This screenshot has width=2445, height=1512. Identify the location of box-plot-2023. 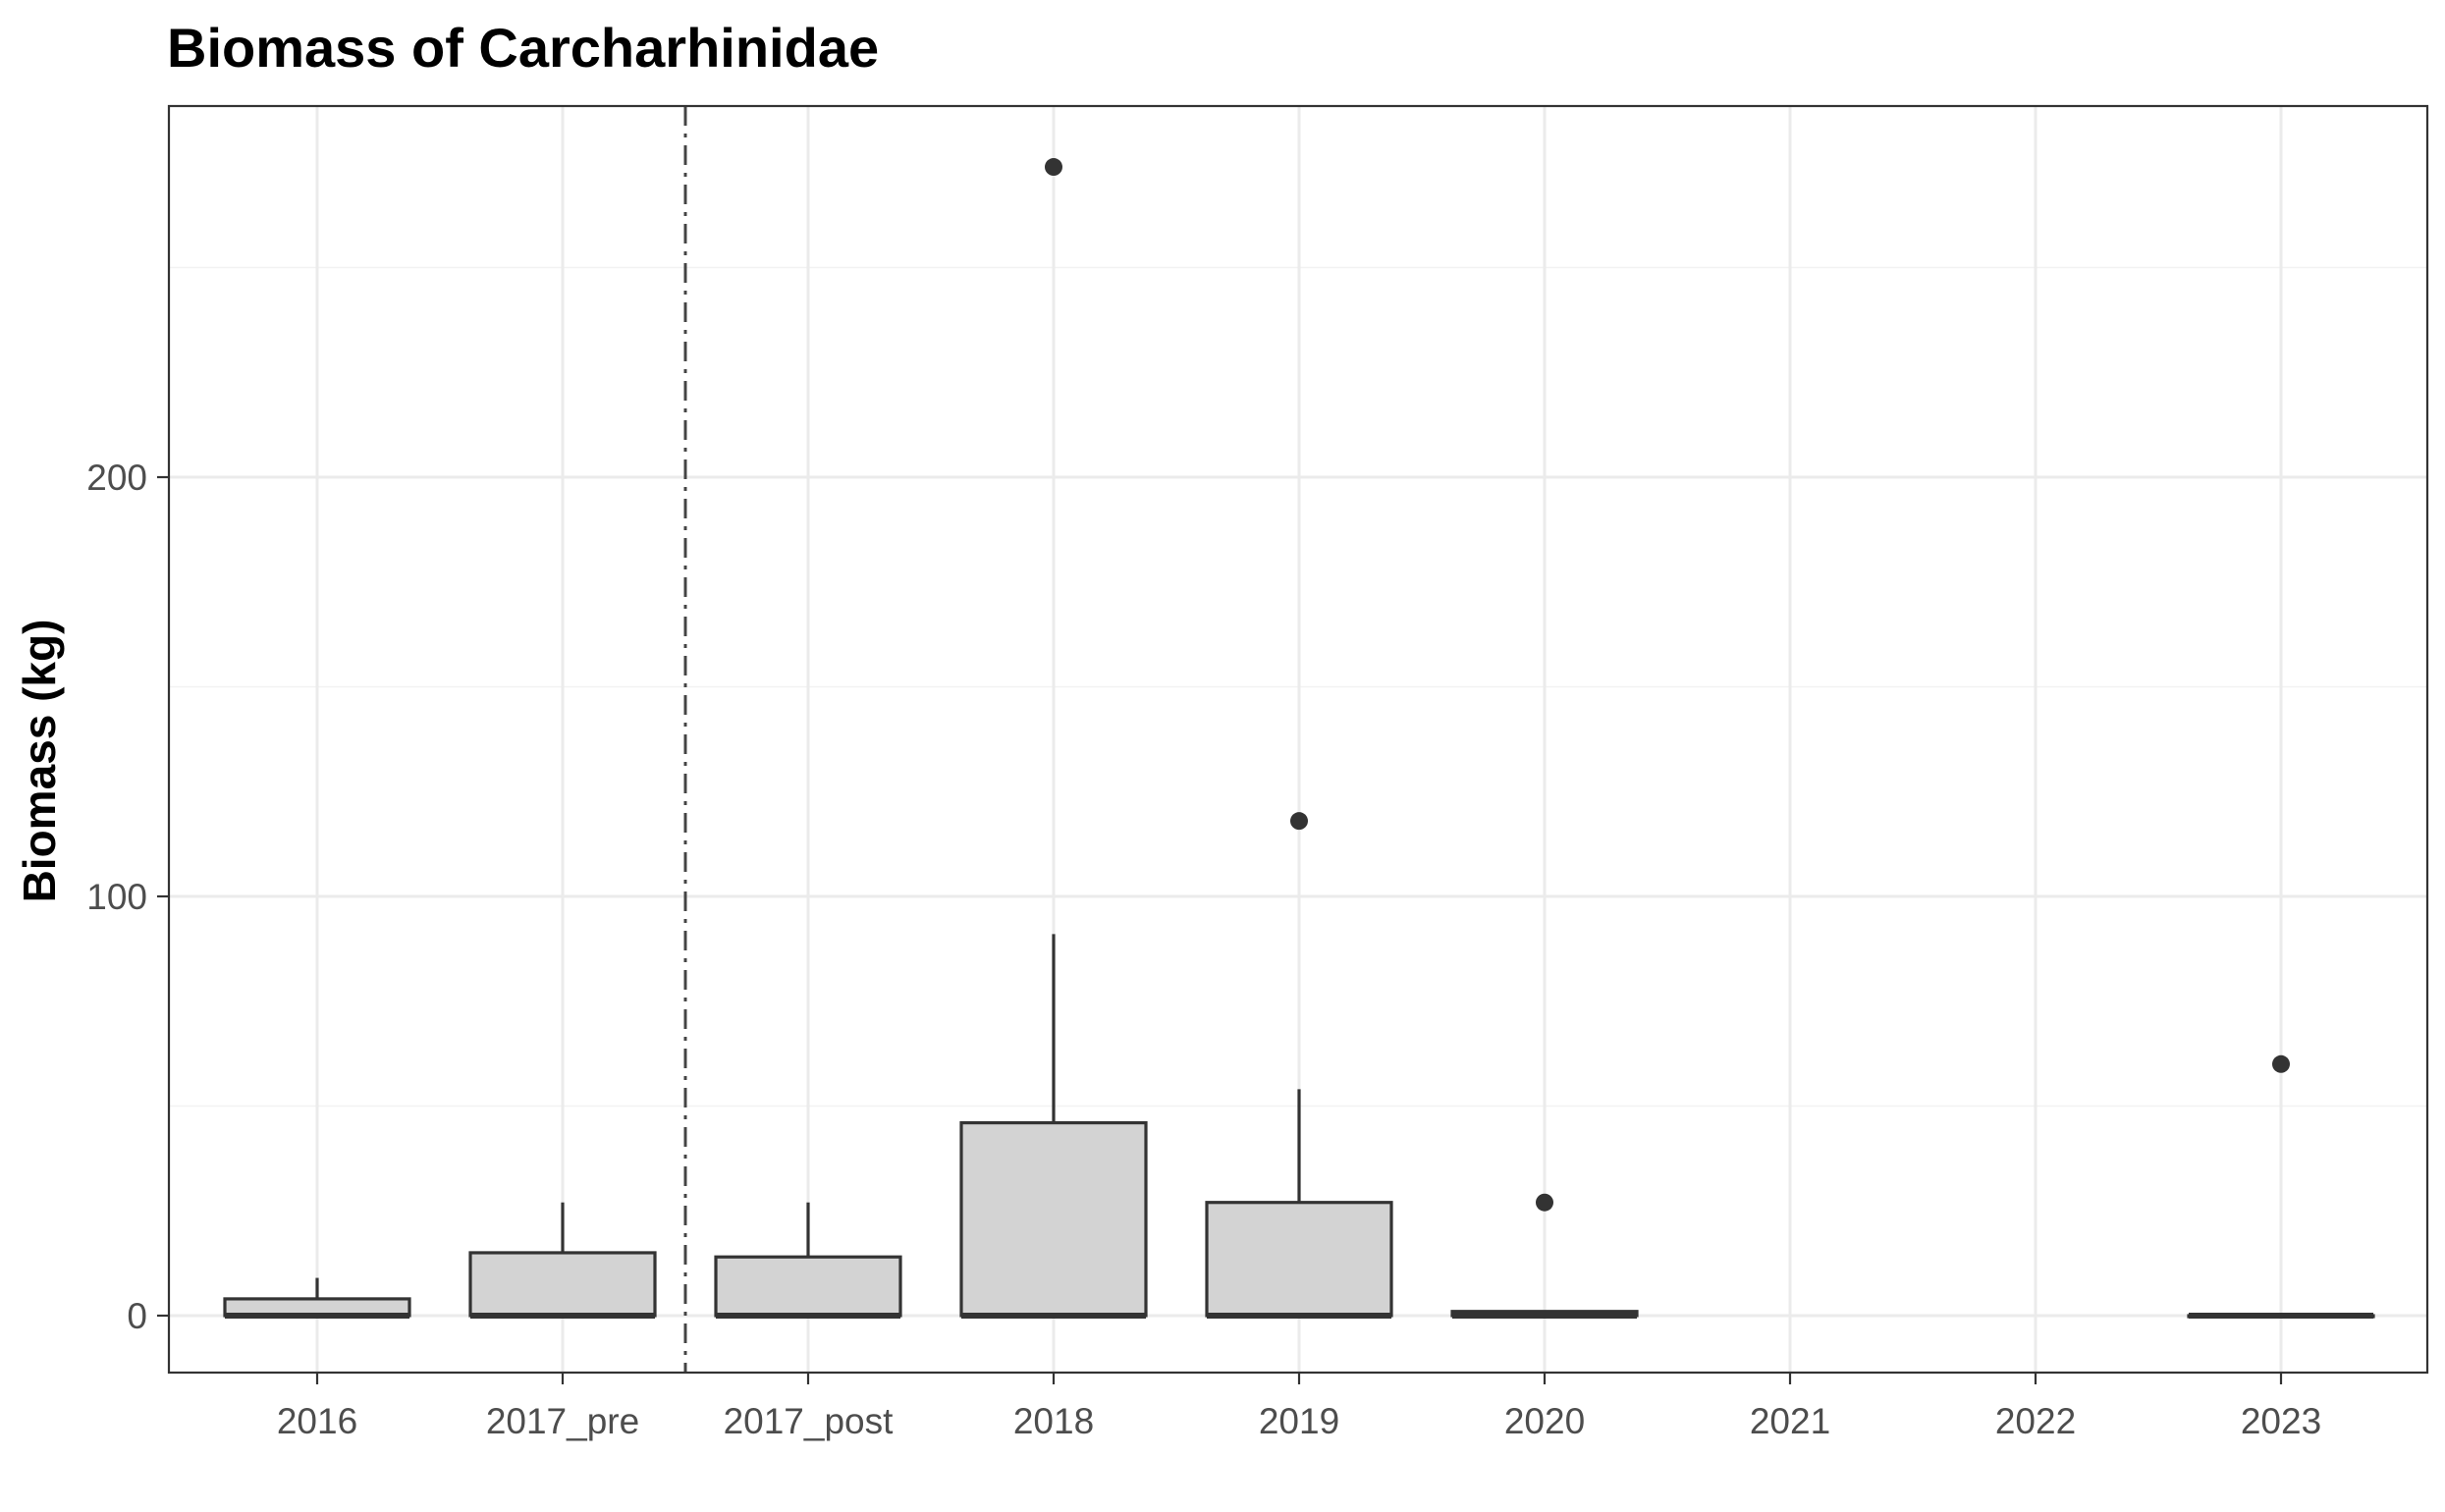
(2281, 1187).